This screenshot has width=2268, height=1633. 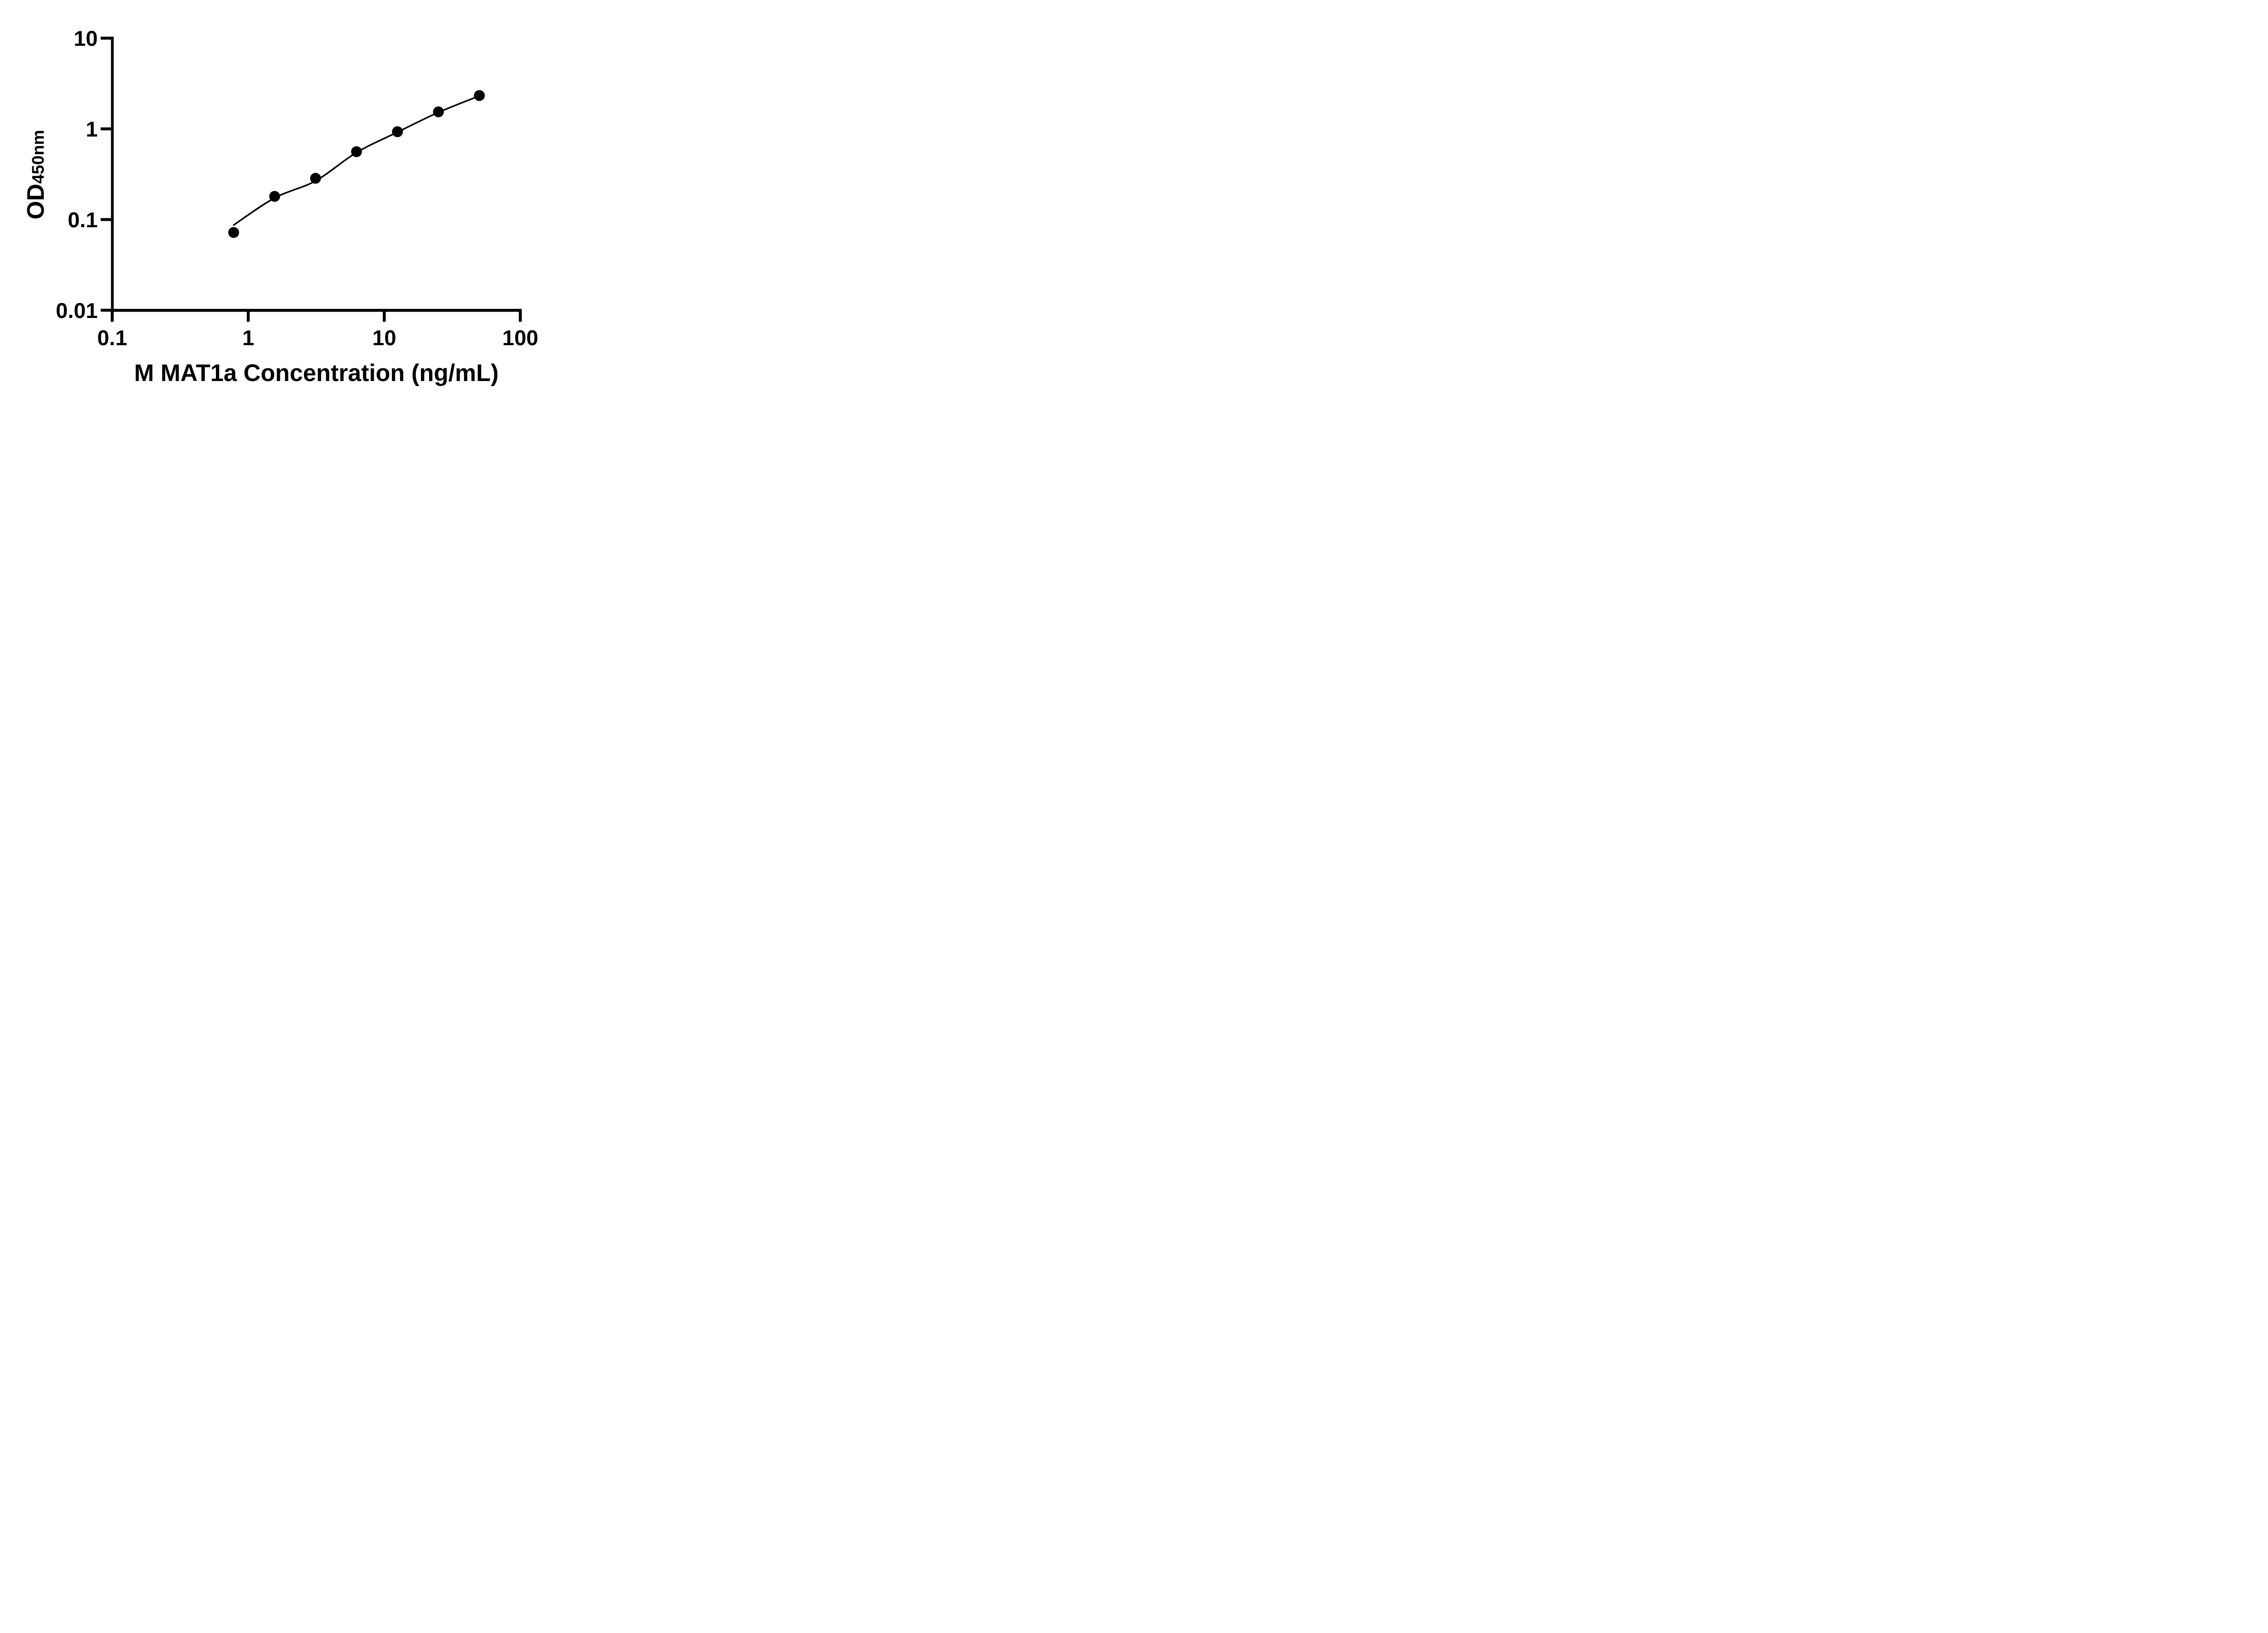 I want to click on y-tick-label: 0.1, so click(x=83, y=220).